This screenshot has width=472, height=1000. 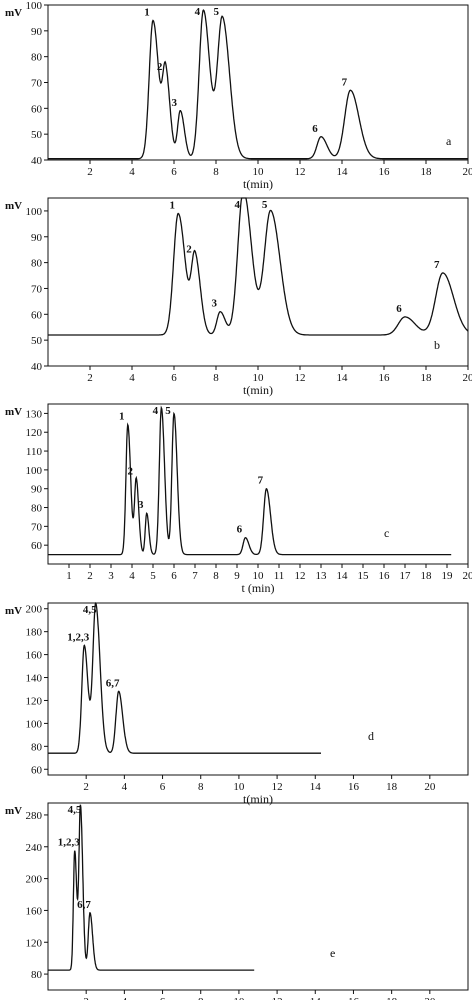 What do you see at coordinates (69, 576) in the screenshot?
I see `x-tick-label: 1` at bounding box center [69, 576].